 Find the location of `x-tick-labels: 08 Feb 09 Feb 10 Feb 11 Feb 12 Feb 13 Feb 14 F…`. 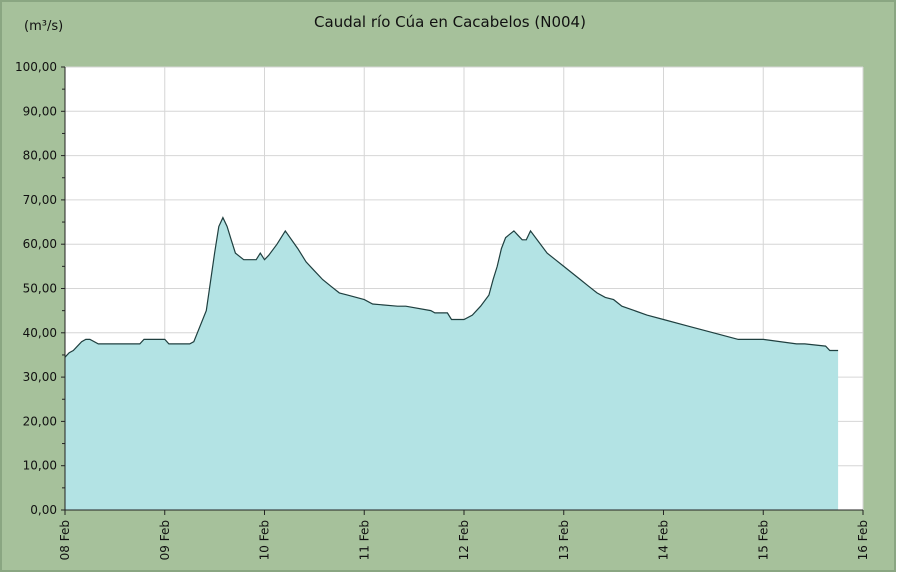

x-tick-labels: 08 Feb 09 Feb 10 Feb 11 Feb 12 Feb 13 Feb 14 F… is located at coordinates (464, 540).